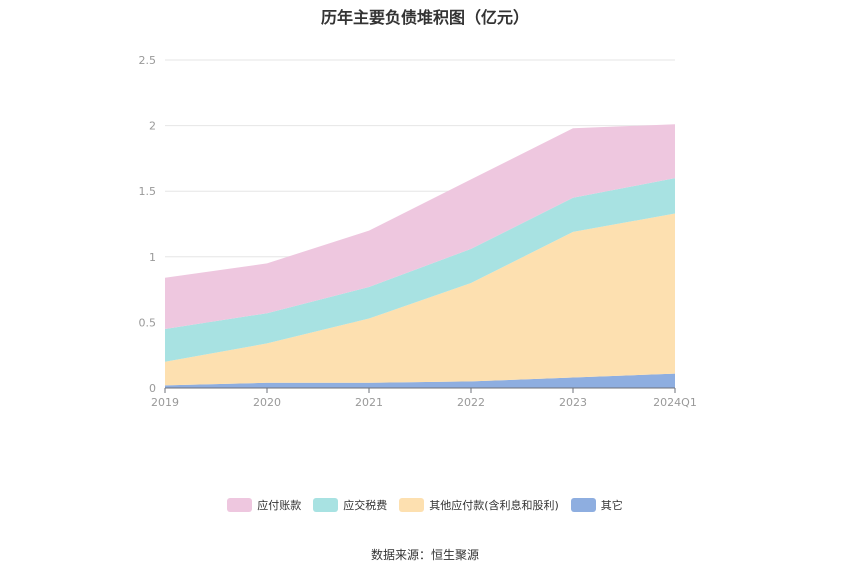 This screenshot has width=850, height=575. Describe the element at coordinates (148, 60) in the screenshot. I see `y-tick-label: 2.5` at that location.